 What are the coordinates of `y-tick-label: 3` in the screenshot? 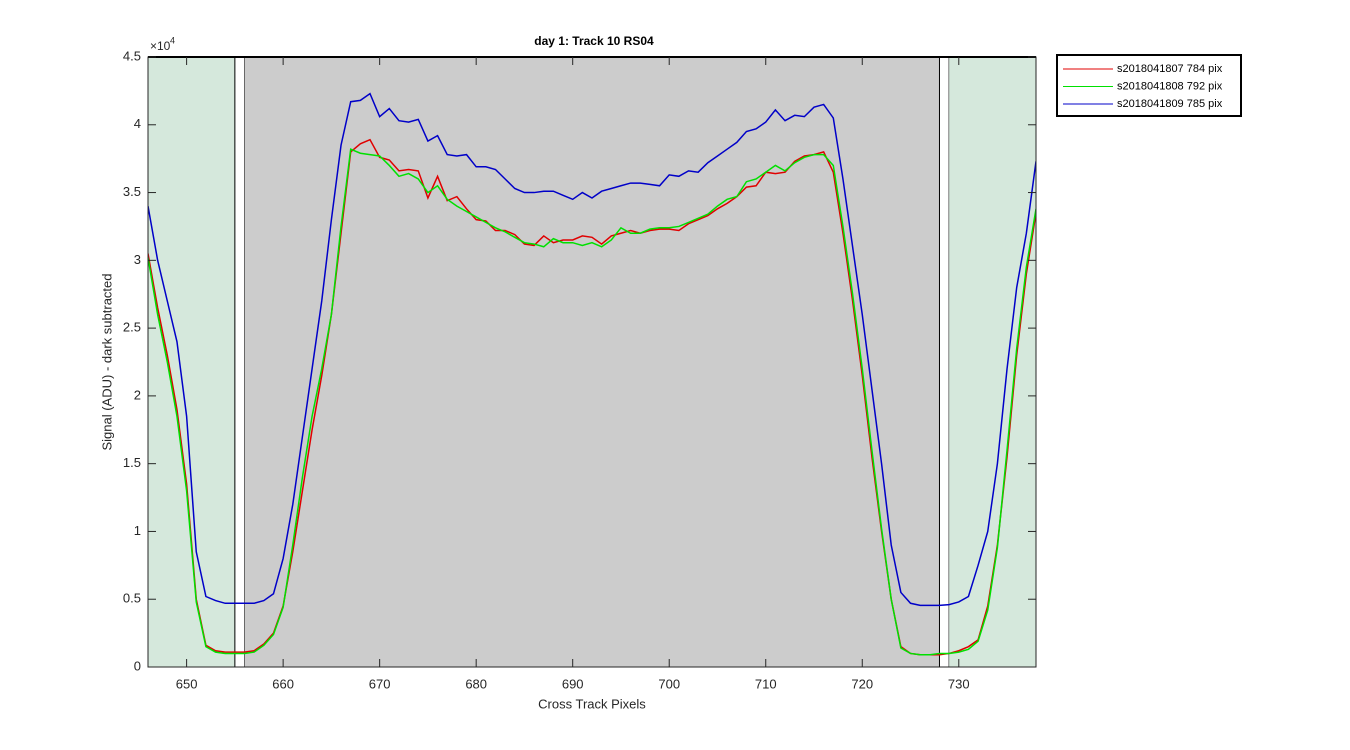 It's located at (137, 259).